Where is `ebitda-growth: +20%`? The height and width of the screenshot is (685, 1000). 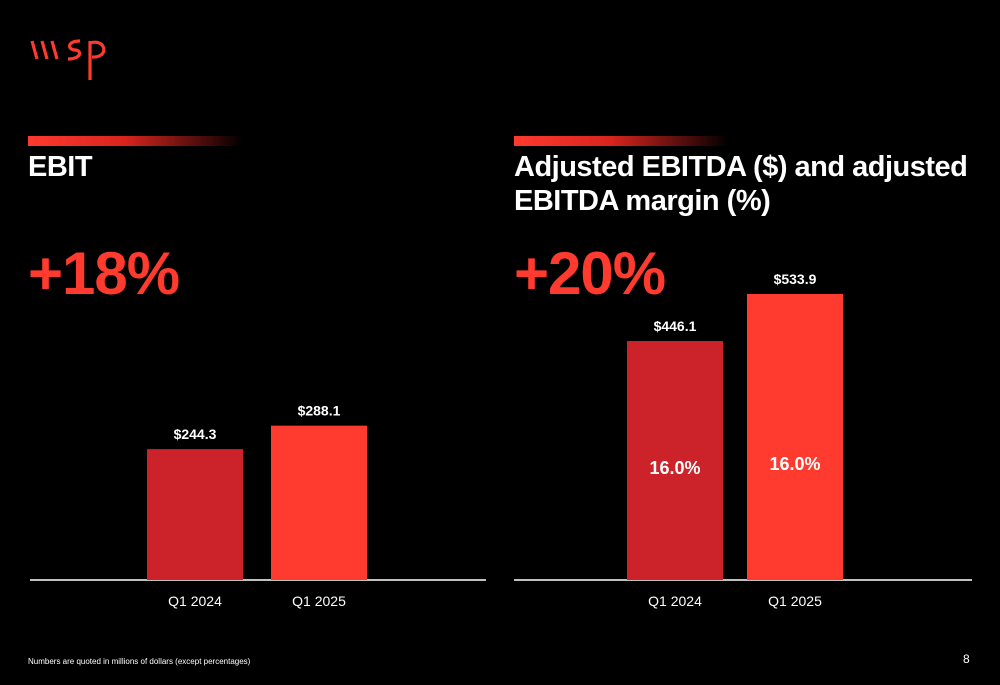
ebitda-growth: +20% is located at coordinates (590, 273).